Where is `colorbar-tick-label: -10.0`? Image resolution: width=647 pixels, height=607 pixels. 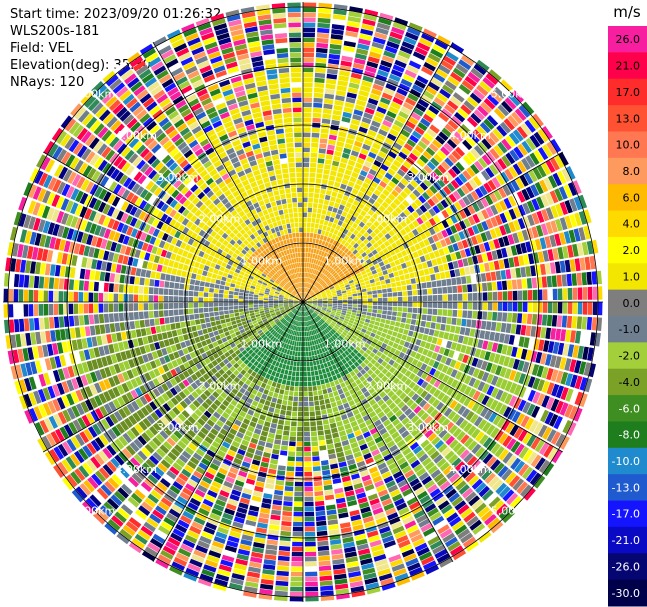 colorbar-tick-label: -10.0 is located at coordinates (626, 461).